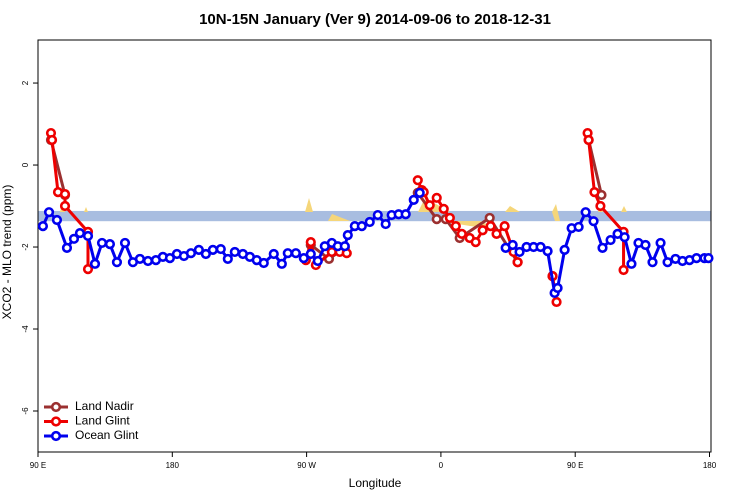 This screenshot has height=500, width=750. I want to click on y-tick-label: -2, so click(25, 247).